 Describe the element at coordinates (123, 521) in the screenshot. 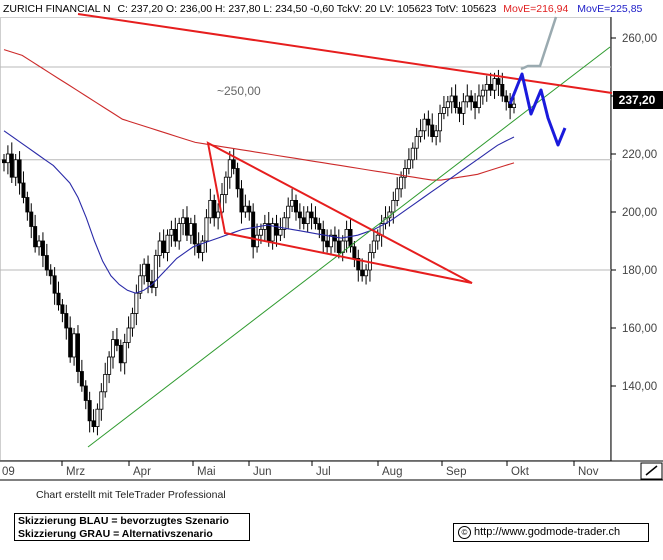

I see `legend-blue-line: Skizzierung BLAU = bevorzugtes Szenario` at that location.